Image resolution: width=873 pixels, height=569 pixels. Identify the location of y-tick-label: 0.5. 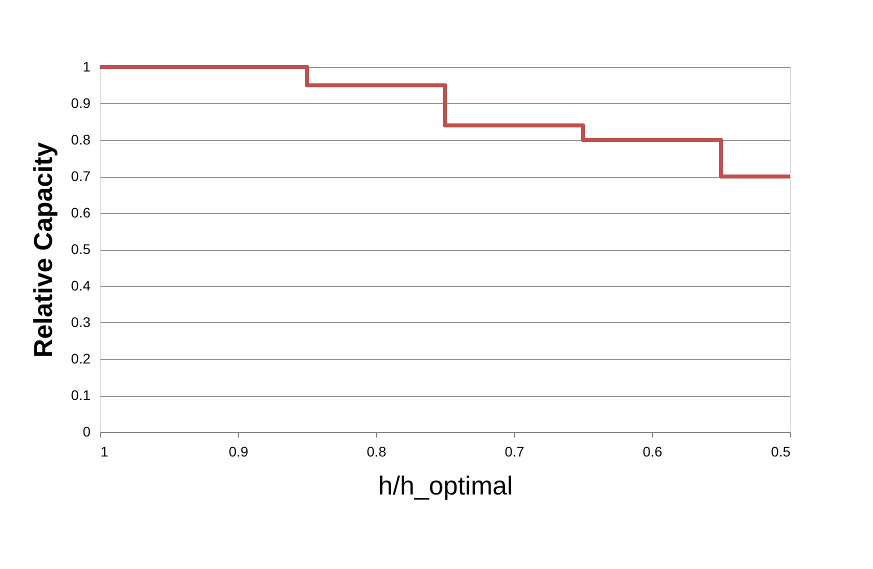
(81, 249).